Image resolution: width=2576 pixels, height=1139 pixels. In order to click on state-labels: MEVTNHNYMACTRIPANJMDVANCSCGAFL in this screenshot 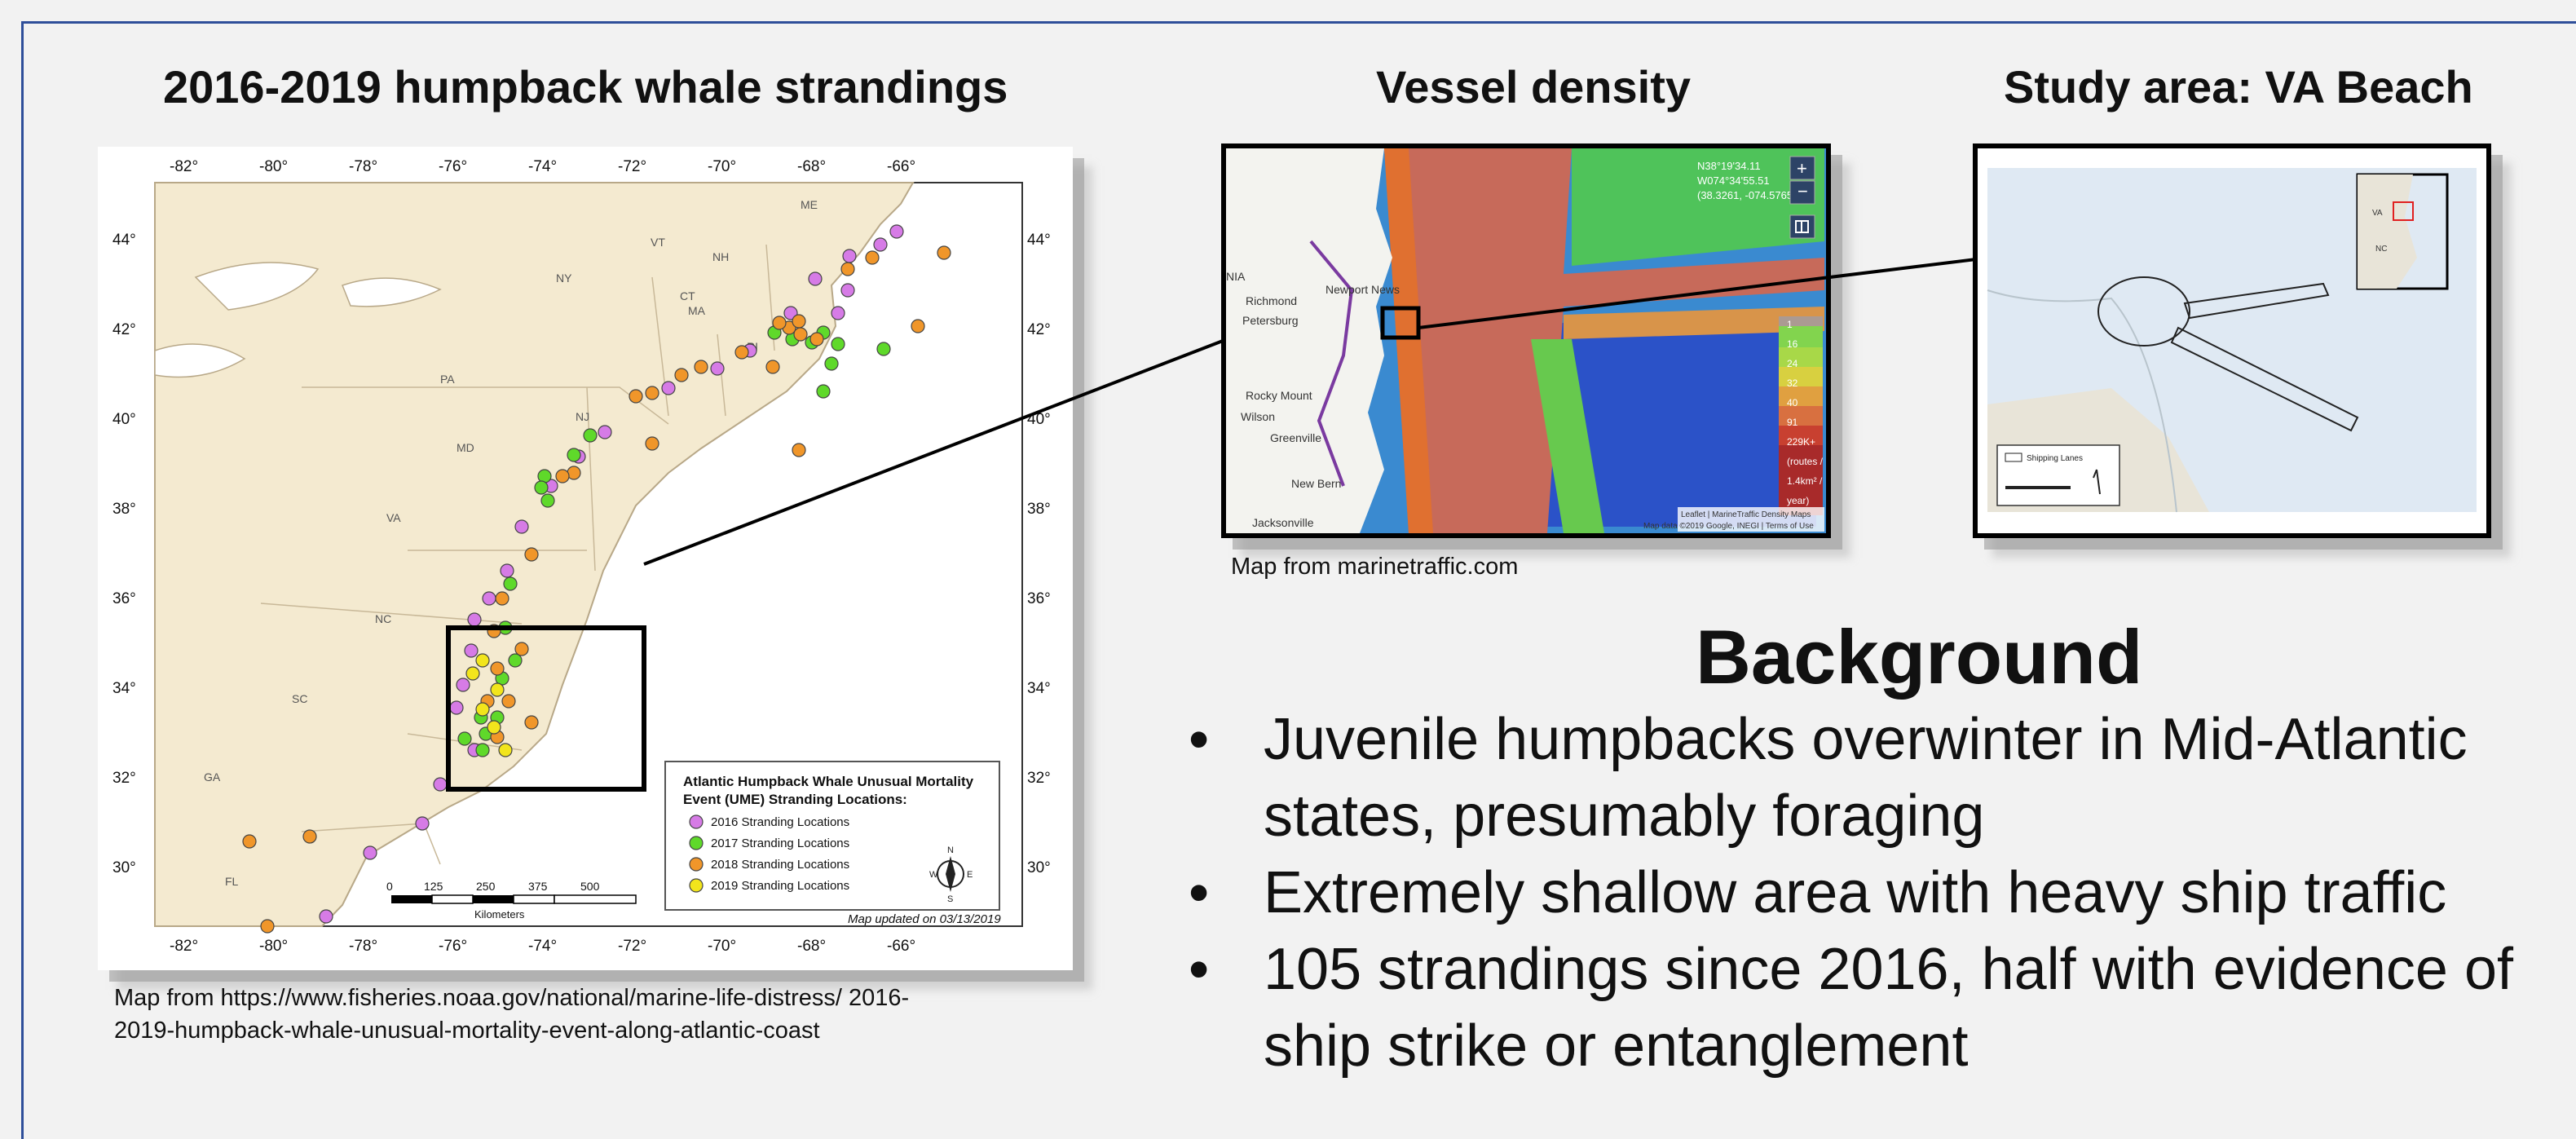, I will do `click(511, 543)`.